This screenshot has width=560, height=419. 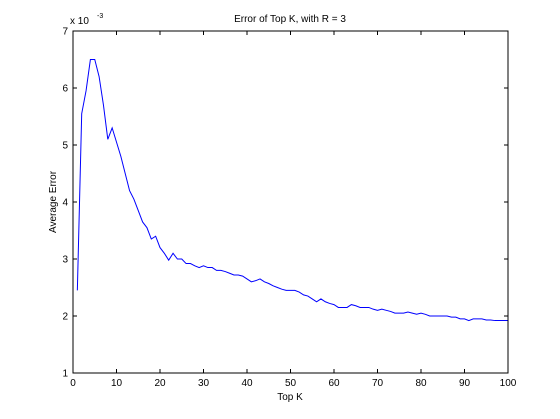 I want to click on y-axis-label: Average Error, so click(x=53, y=201).